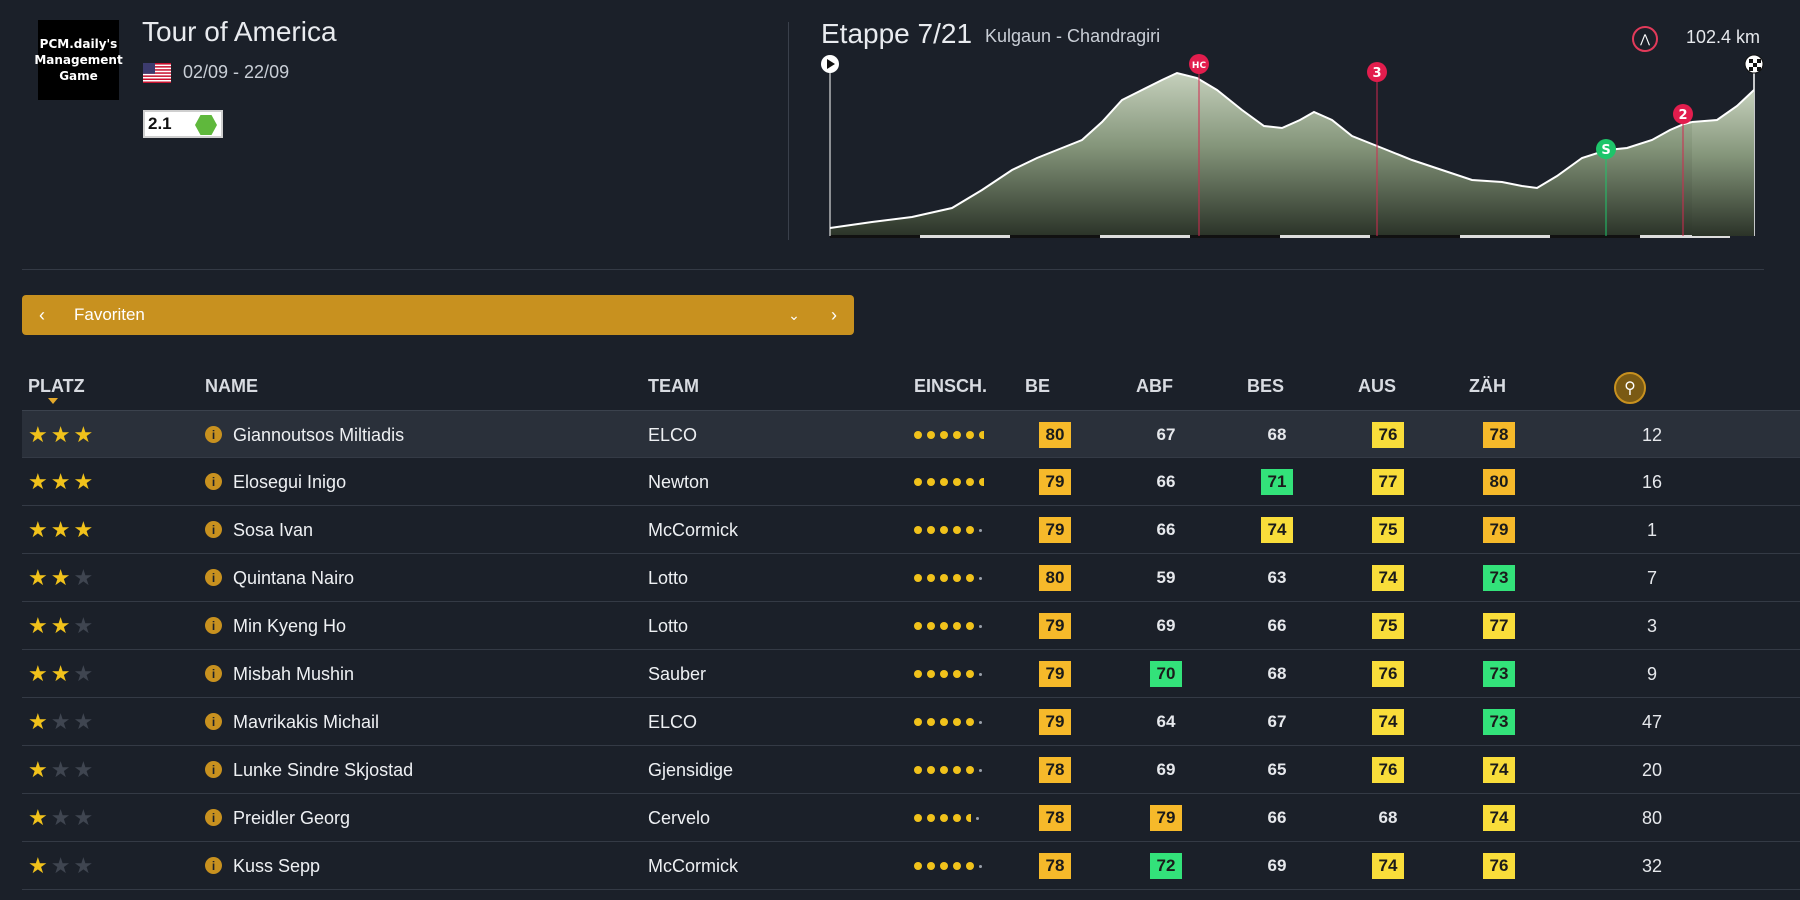 Image resolution: width=1800 pixels, height=900 pixels. What do you see at coordinates (911, 530) in the screenshot?
I see `table-row: ★ ★ ★ i Sosa Ivan McCormick 79 66 74 75 79 1` at bounding box center [911, 530].